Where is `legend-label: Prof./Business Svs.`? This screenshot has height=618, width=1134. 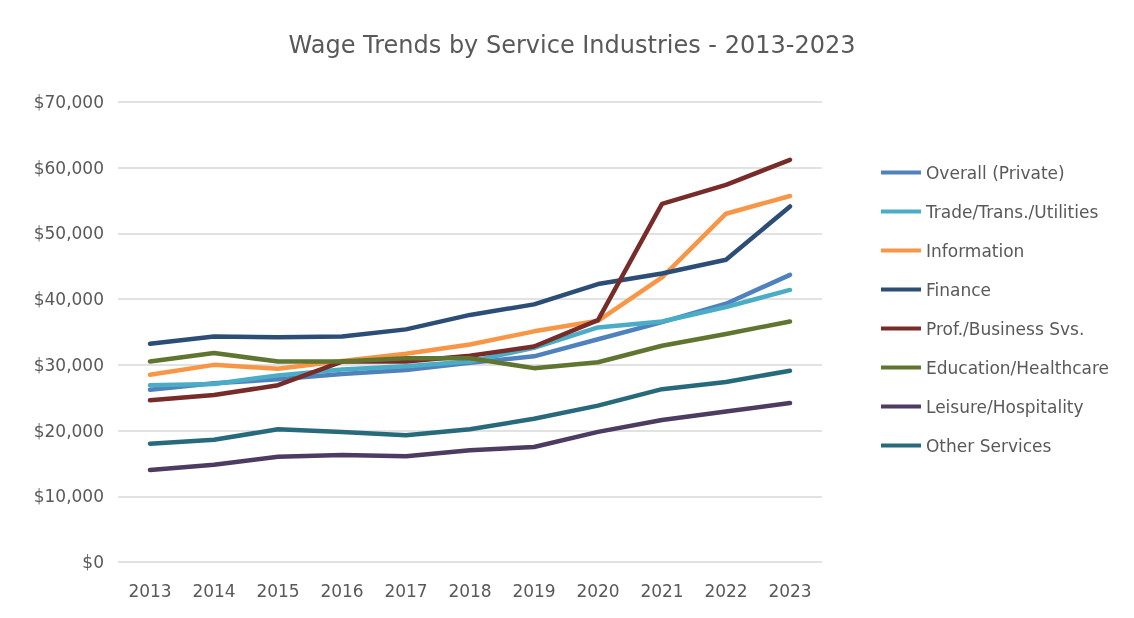 legend-label: Prof./Business Svs. is located at coordinates (1005, 328).